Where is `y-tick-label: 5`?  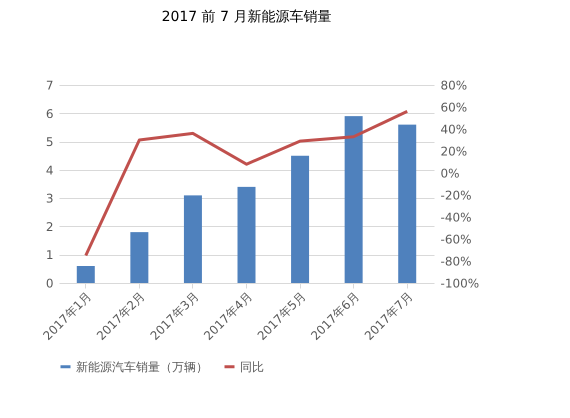 y-tick-label: 5 is located at coordinates (50, 142).